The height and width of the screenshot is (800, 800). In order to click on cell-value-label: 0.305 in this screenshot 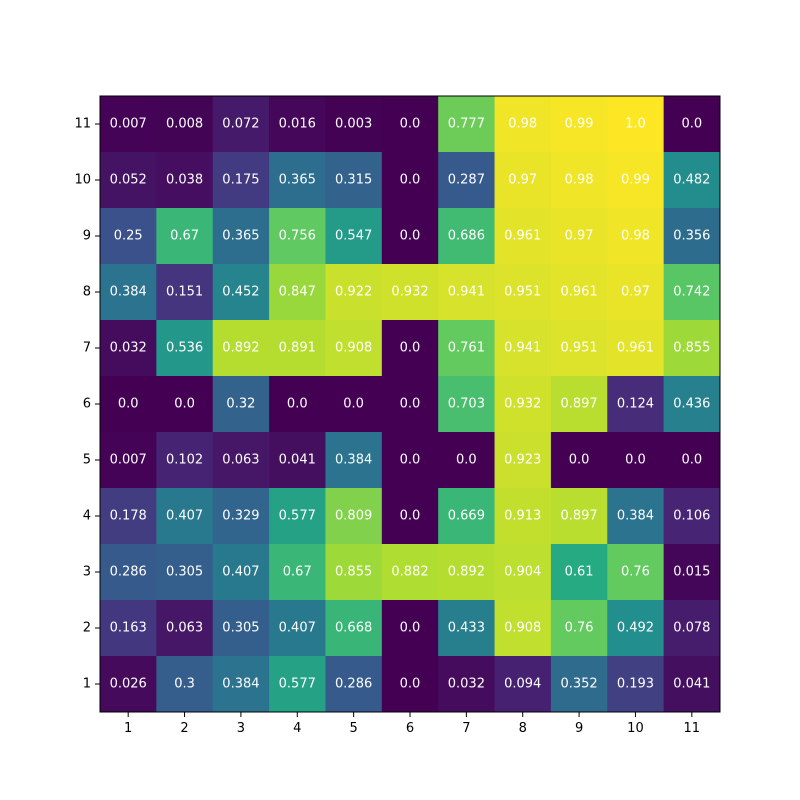, I will do `click(240, 628)`.